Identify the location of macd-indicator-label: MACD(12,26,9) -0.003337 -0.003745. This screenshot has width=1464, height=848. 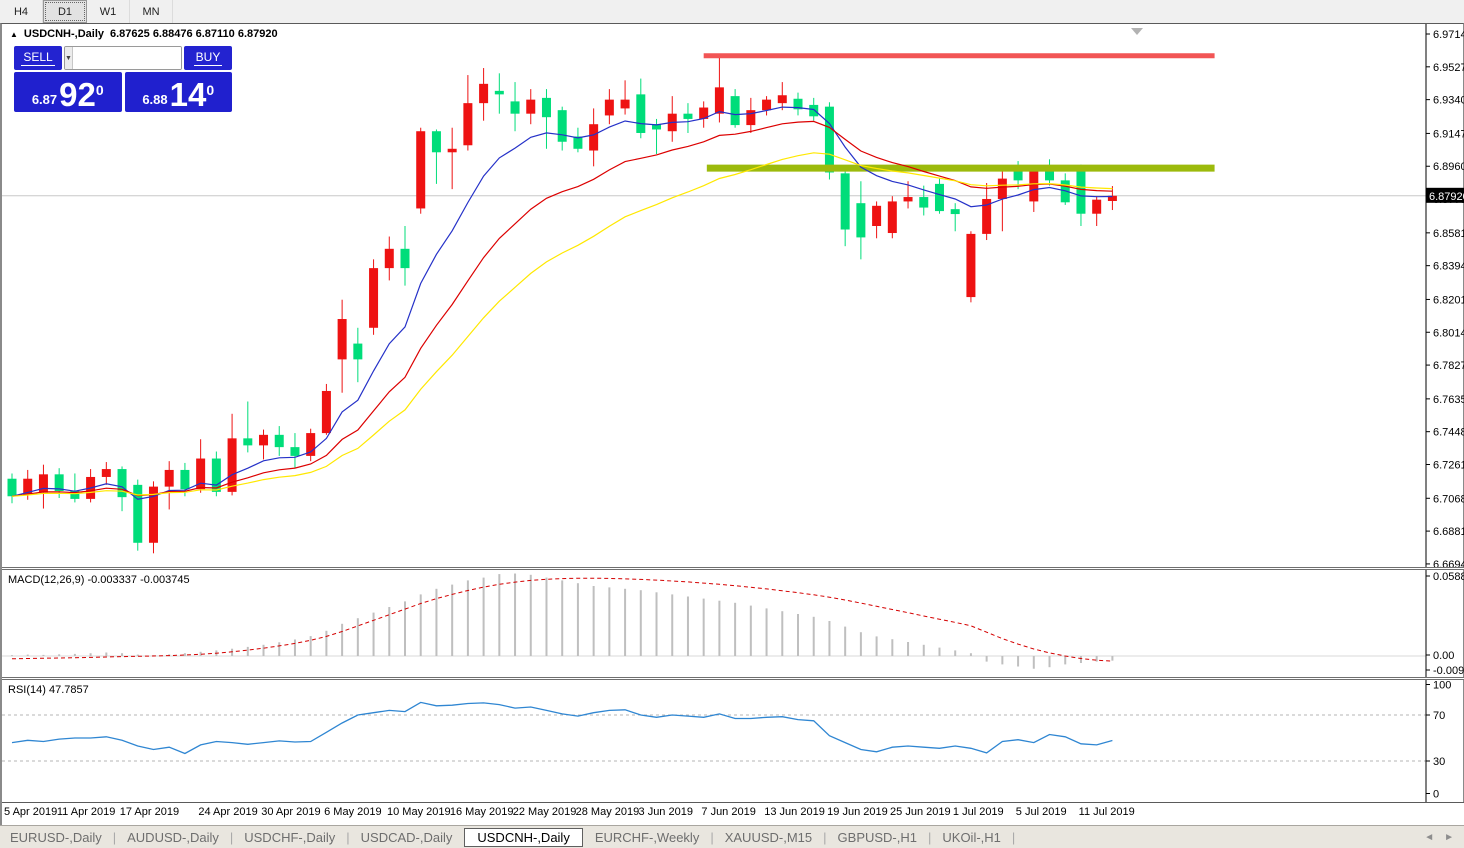
(99, 580).